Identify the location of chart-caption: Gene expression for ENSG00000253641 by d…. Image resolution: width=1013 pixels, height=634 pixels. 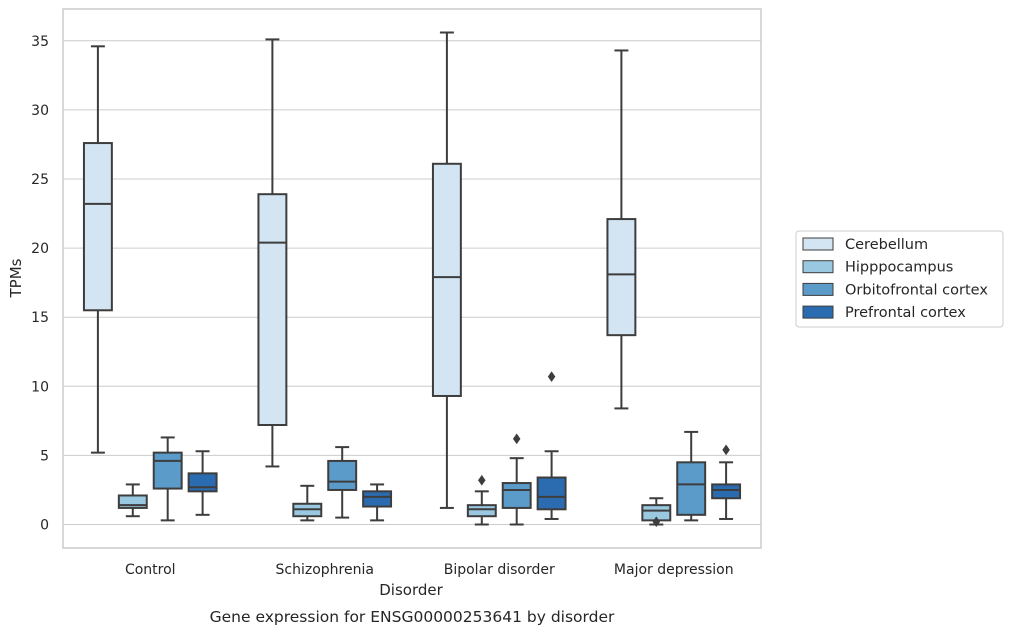
(412, 617).